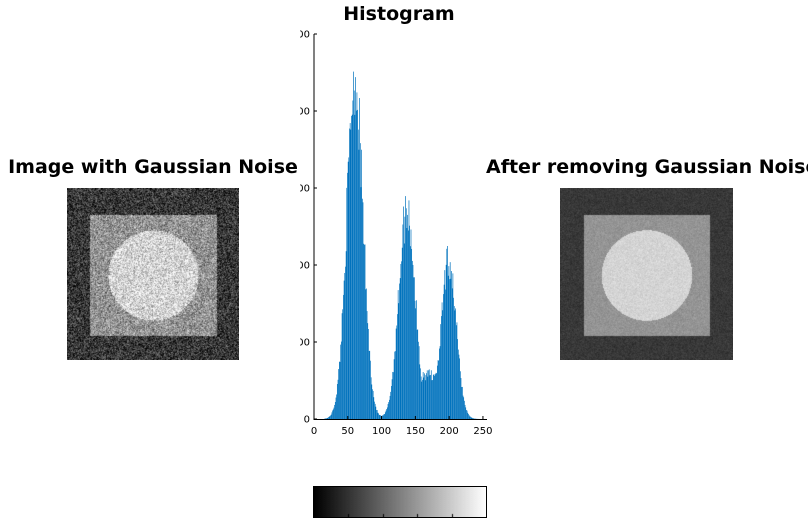  What do you see at coordinates (153, 274) in the screenshot?
I see `noisy-image` at bounding box center [153, 274].